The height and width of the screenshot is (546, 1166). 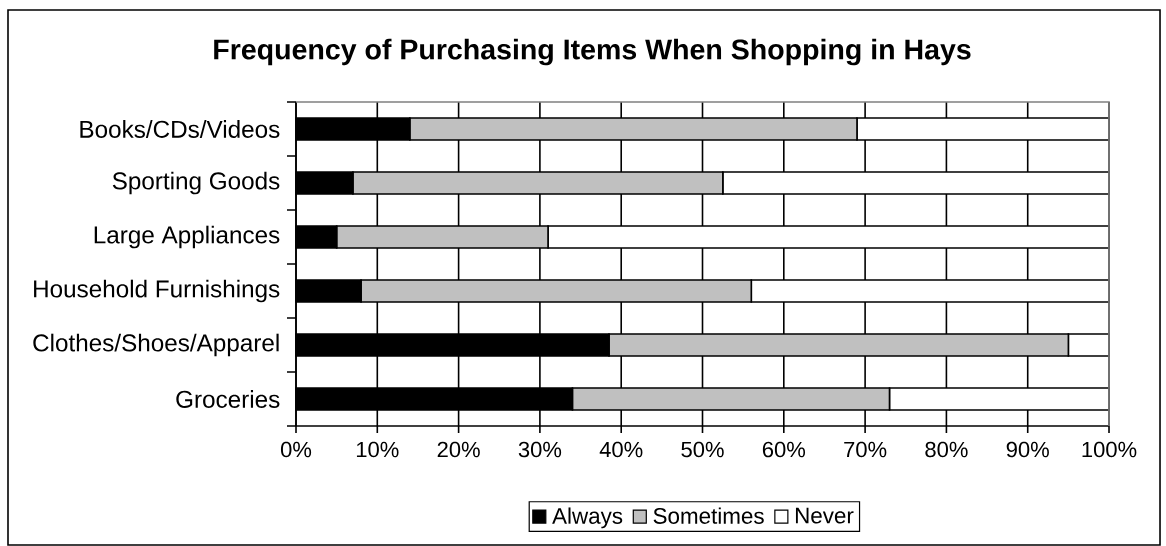 I want to click on x-tick-label: 10%, so click(x=377, y=449).